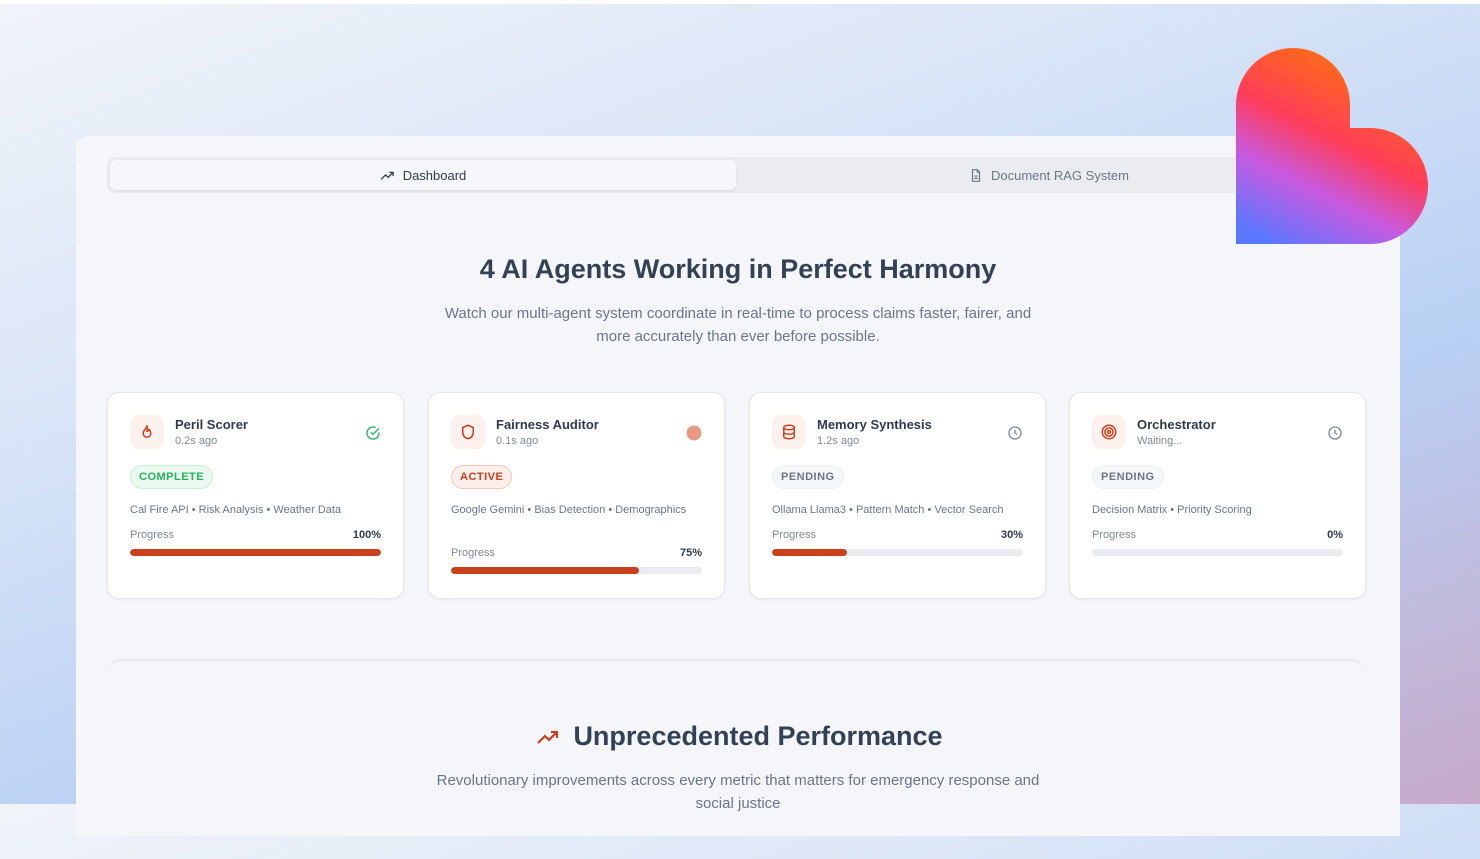 The width and height of the screenshot is (1480, 859). I want to click on target-icon, so click(1109, 432).